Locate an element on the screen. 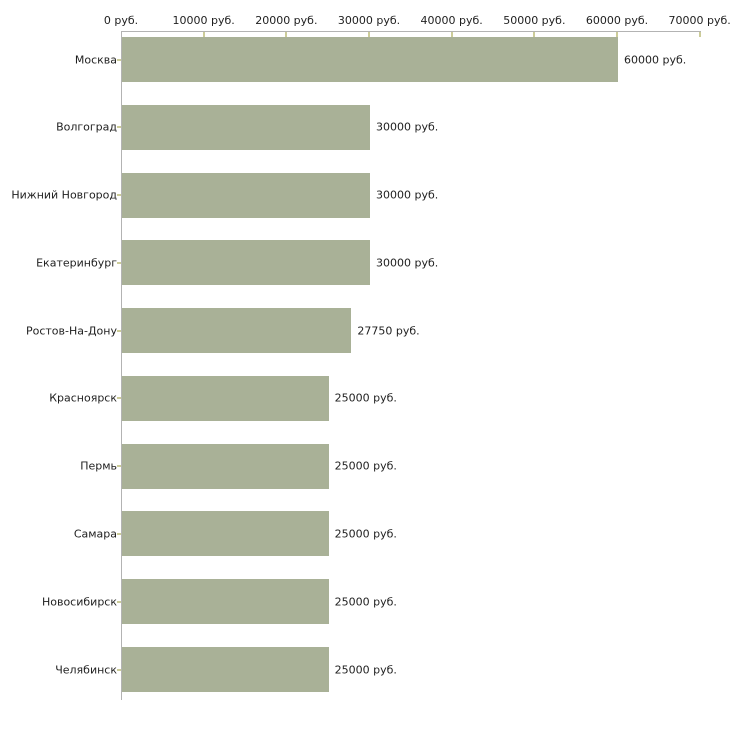 The height and width of the screenshot is (730, 730). category-label: Нижний Новгород is located at coordinates (64, 195).